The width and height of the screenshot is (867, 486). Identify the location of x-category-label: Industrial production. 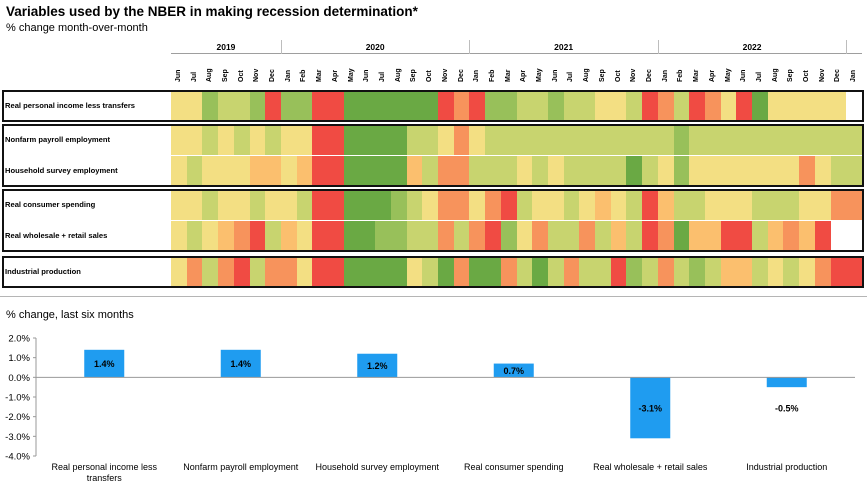
(786, 467).